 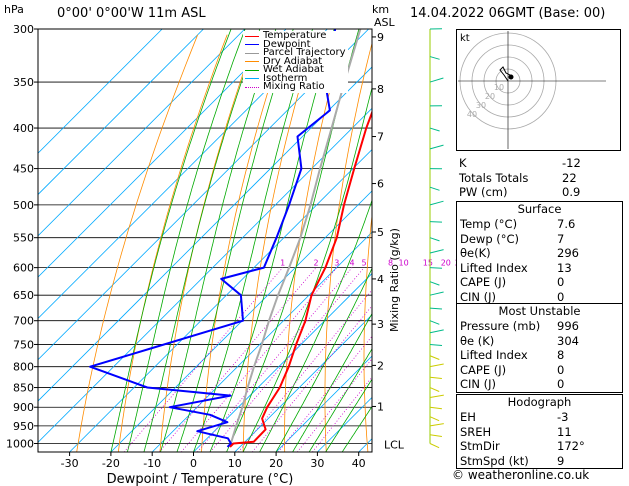 I want to click on most-unstable-label: Lifted Index, so click(x=494, y=355).